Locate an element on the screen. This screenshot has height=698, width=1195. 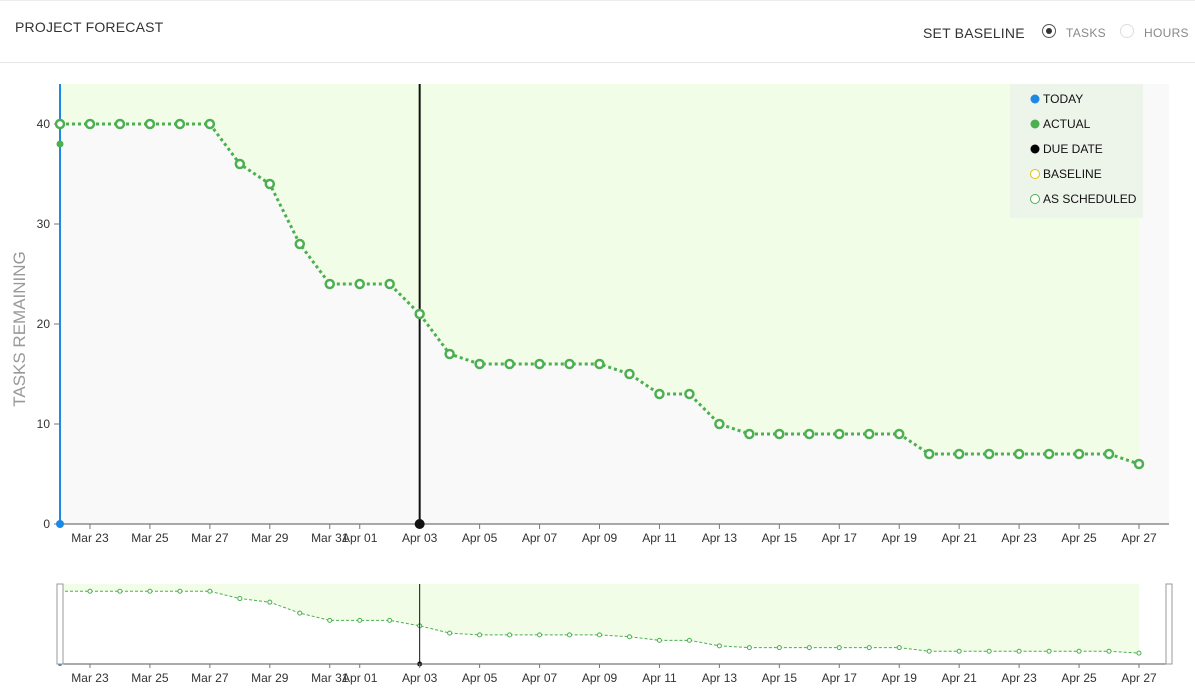
legend-label-due-date: DUE DATE is located at coordinates (1073, 149).